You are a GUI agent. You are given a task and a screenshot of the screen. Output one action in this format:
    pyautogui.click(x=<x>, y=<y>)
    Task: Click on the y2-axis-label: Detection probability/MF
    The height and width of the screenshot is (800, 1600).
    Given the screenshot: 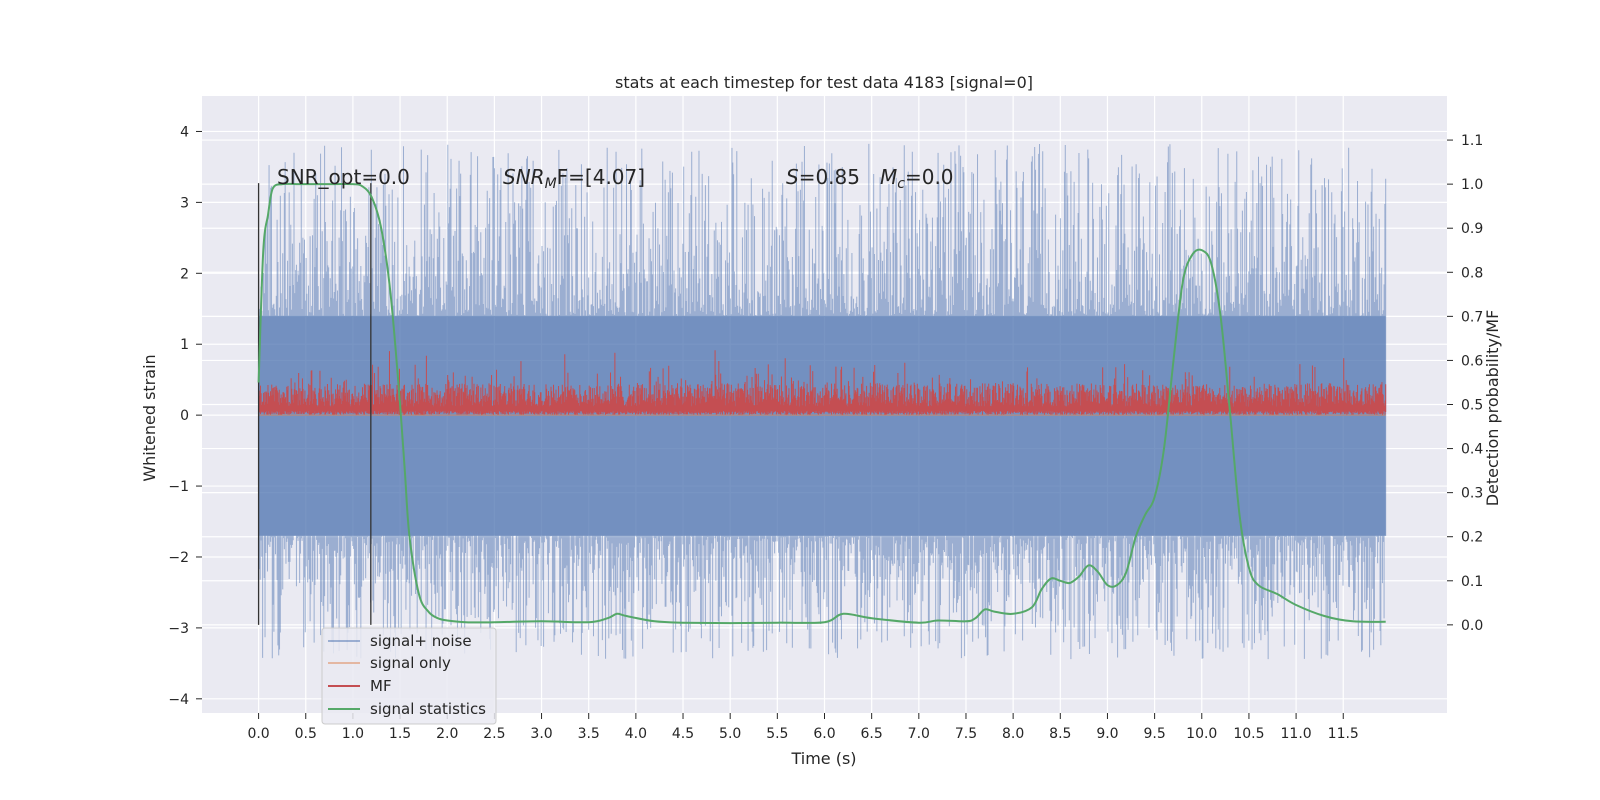 What is the action you would take?
    pyautogui.click(x=1492, y=408)
    